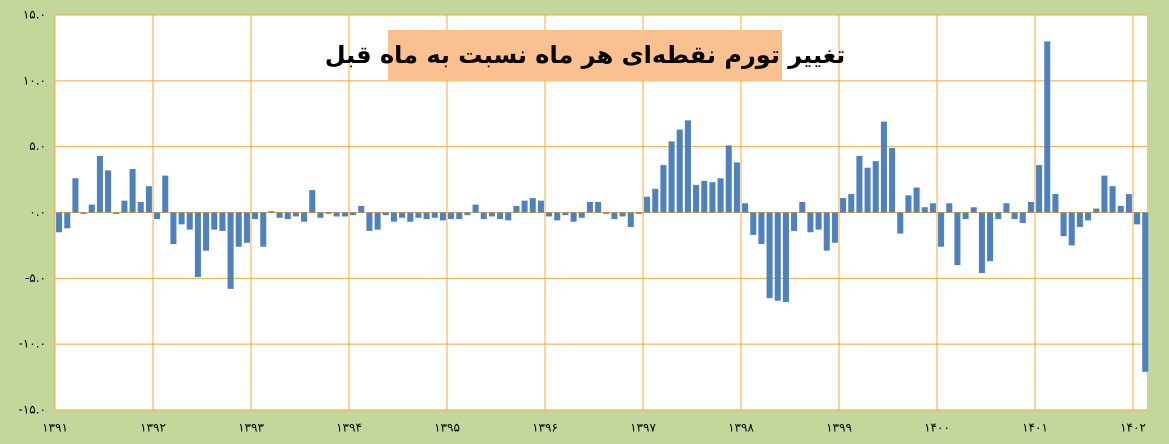  I want to click on x-tick-label: ۱۳۹۶, so click(545, 428).